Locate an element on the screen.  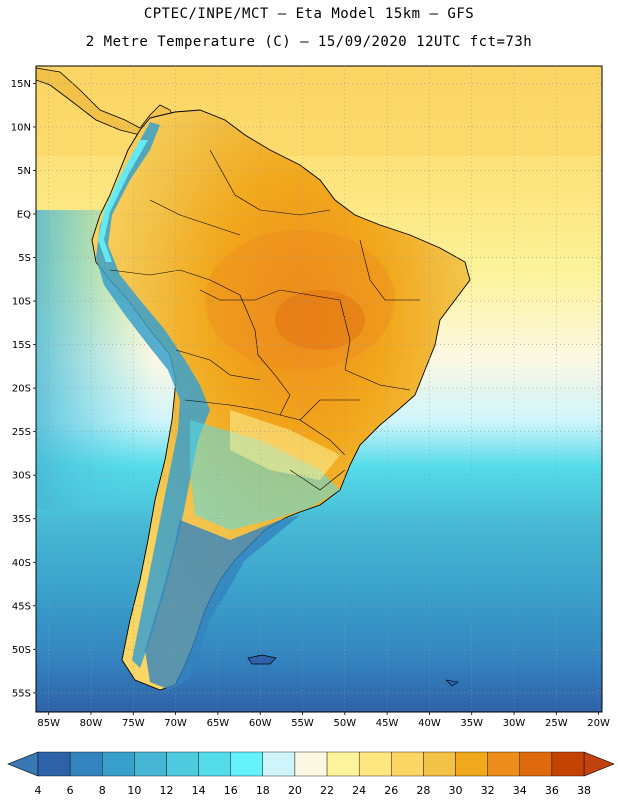
colorbar-level-label: 20 is located at coordinates (295, 790).